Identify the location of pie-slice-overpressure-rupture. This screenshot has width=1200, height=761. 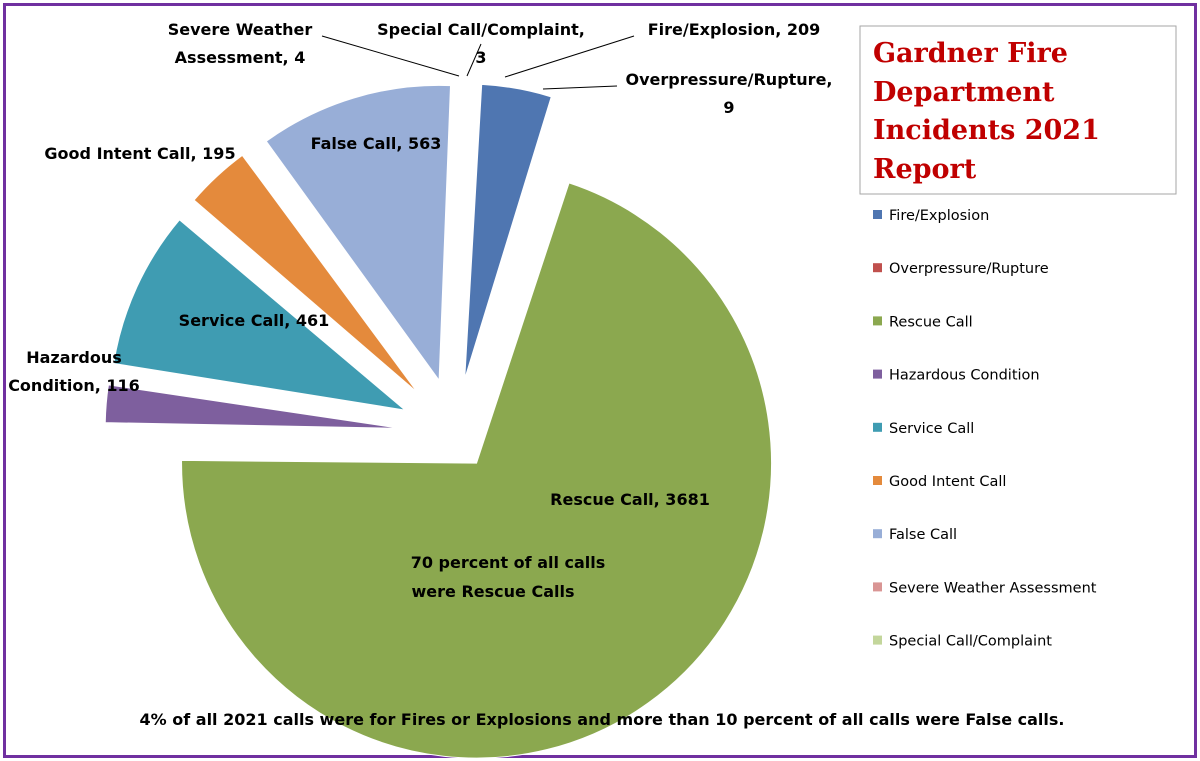
(517, 239).